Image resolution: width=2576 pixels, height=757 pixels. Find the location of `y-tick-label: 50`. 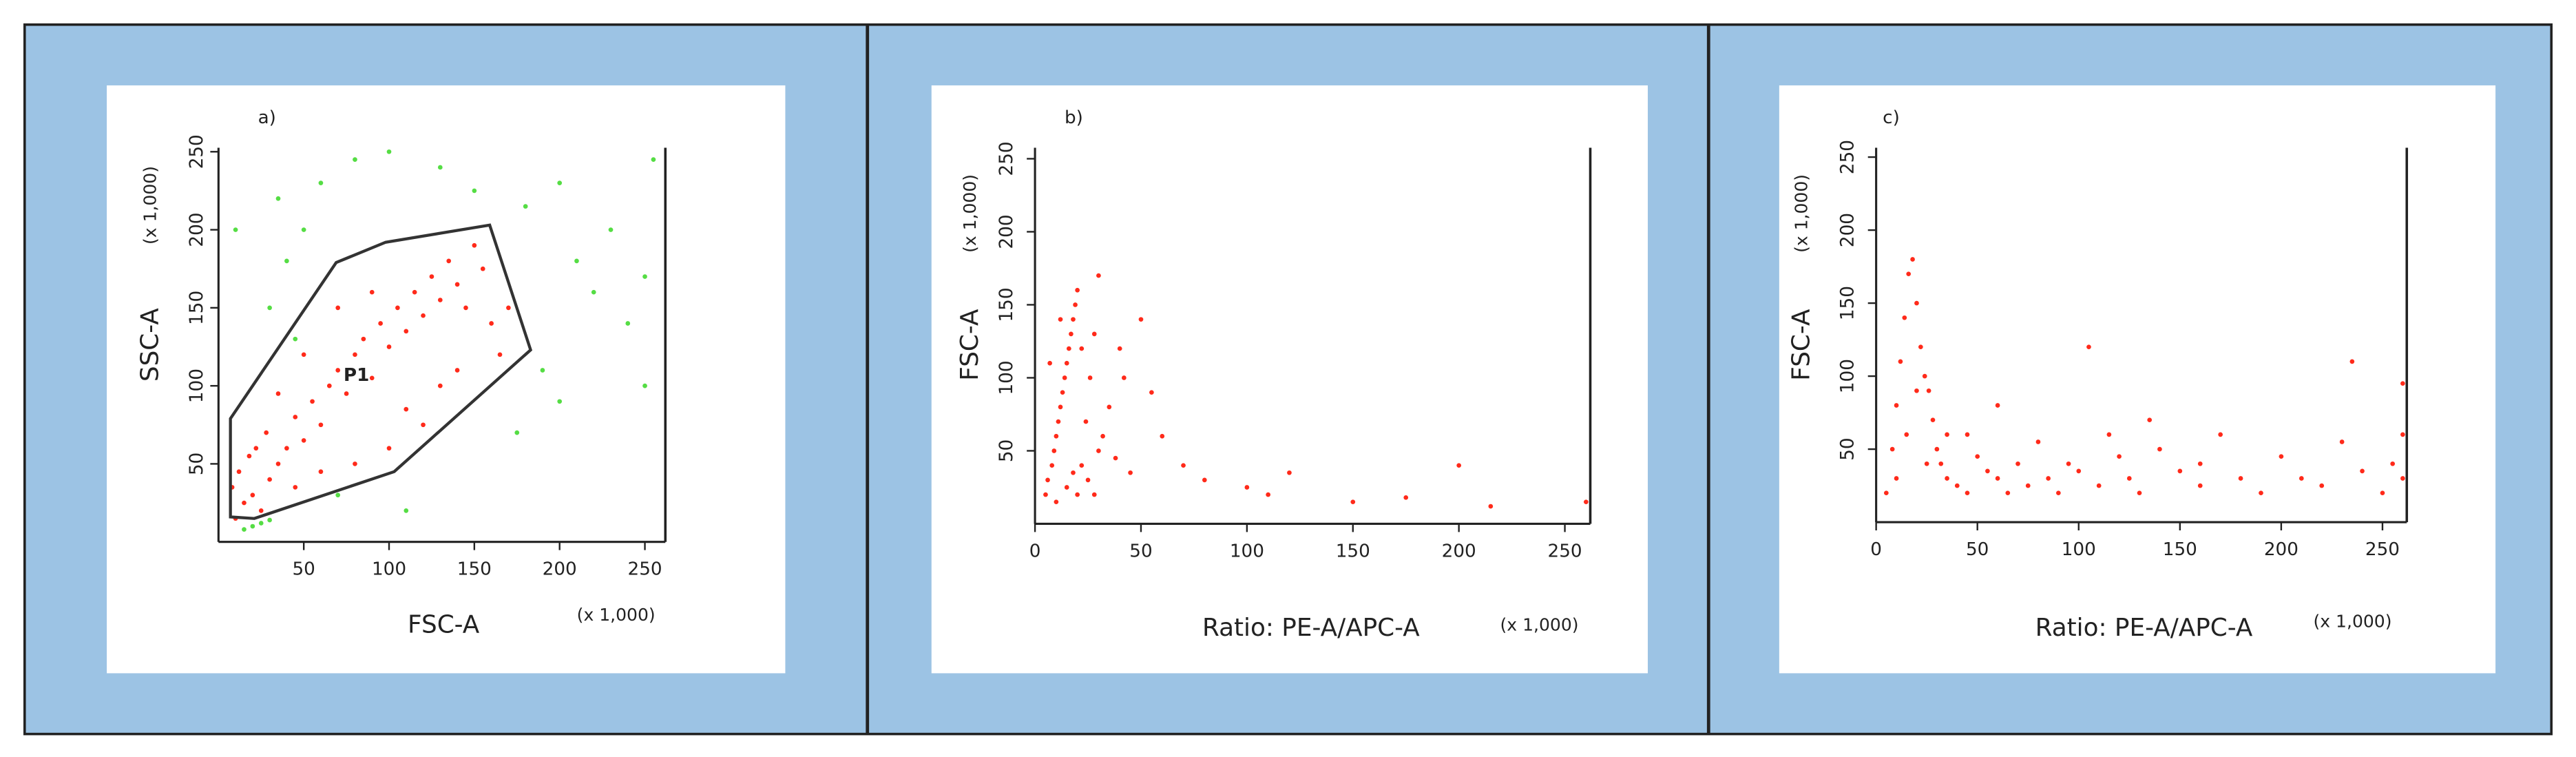

y-tick-label: 50 is located at coordinates (197, 464).